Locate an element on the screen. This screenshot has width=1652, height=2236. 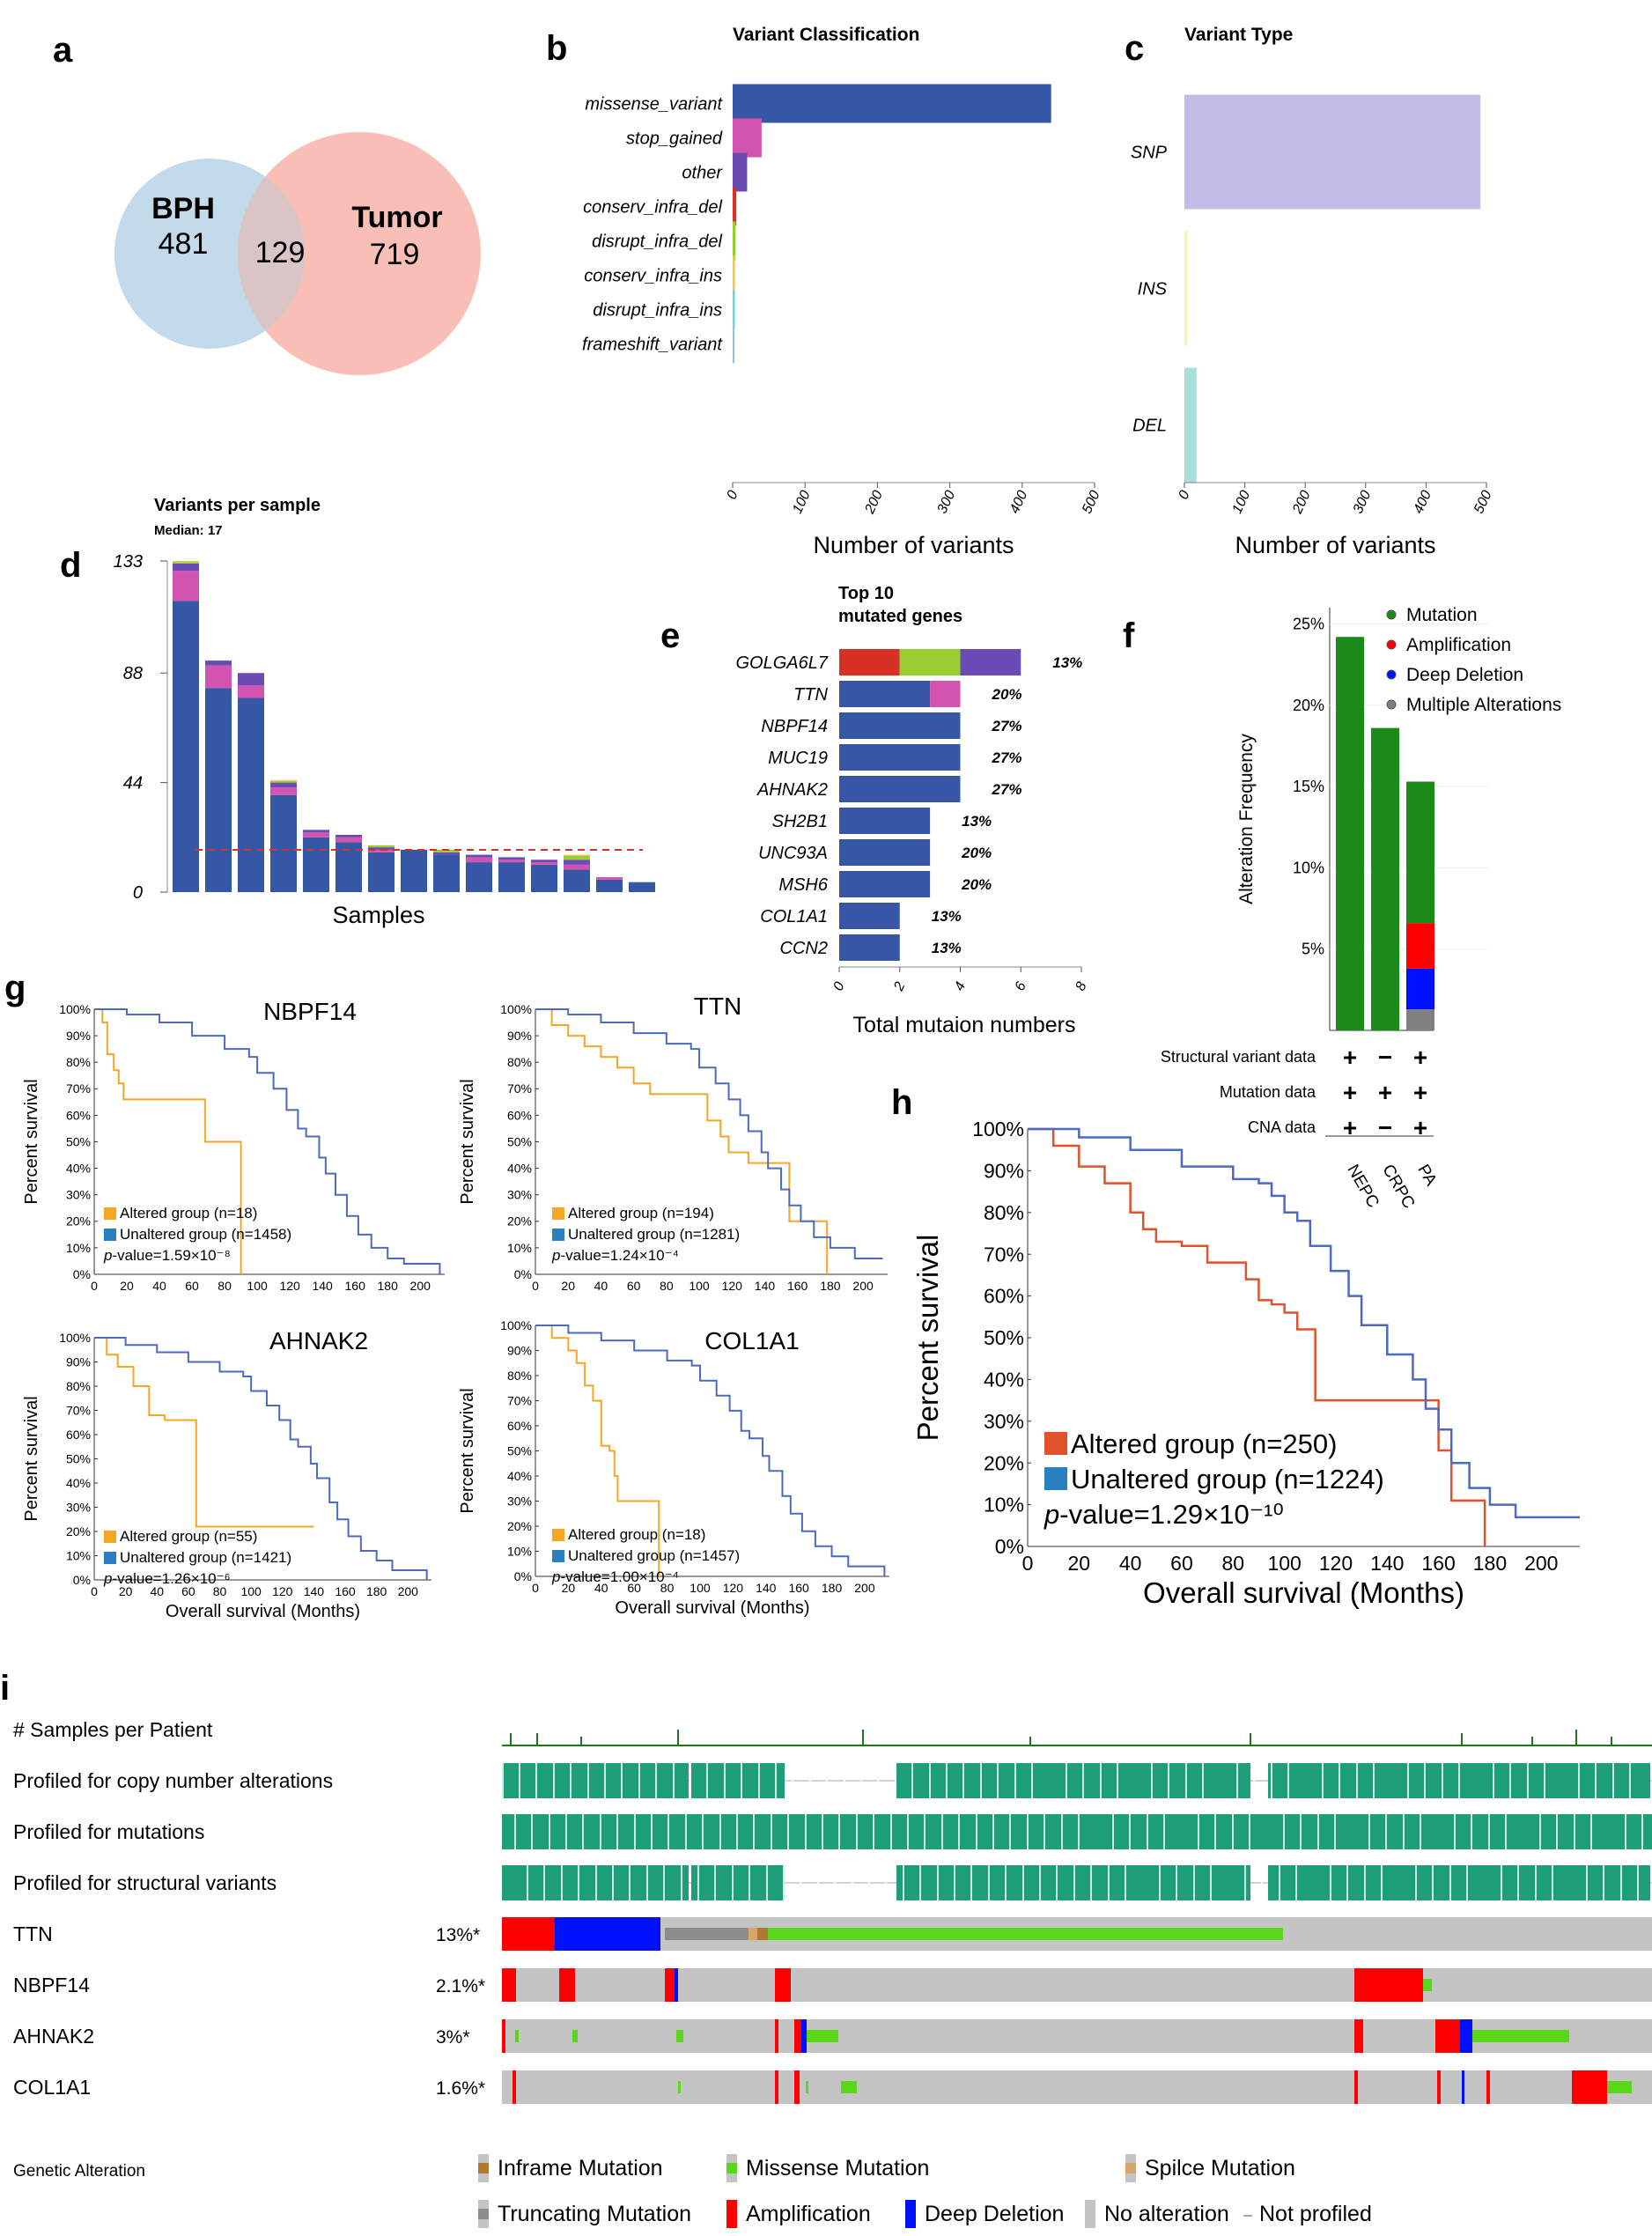
row-label: Mutation data is located at coordinates (1268, 1092).